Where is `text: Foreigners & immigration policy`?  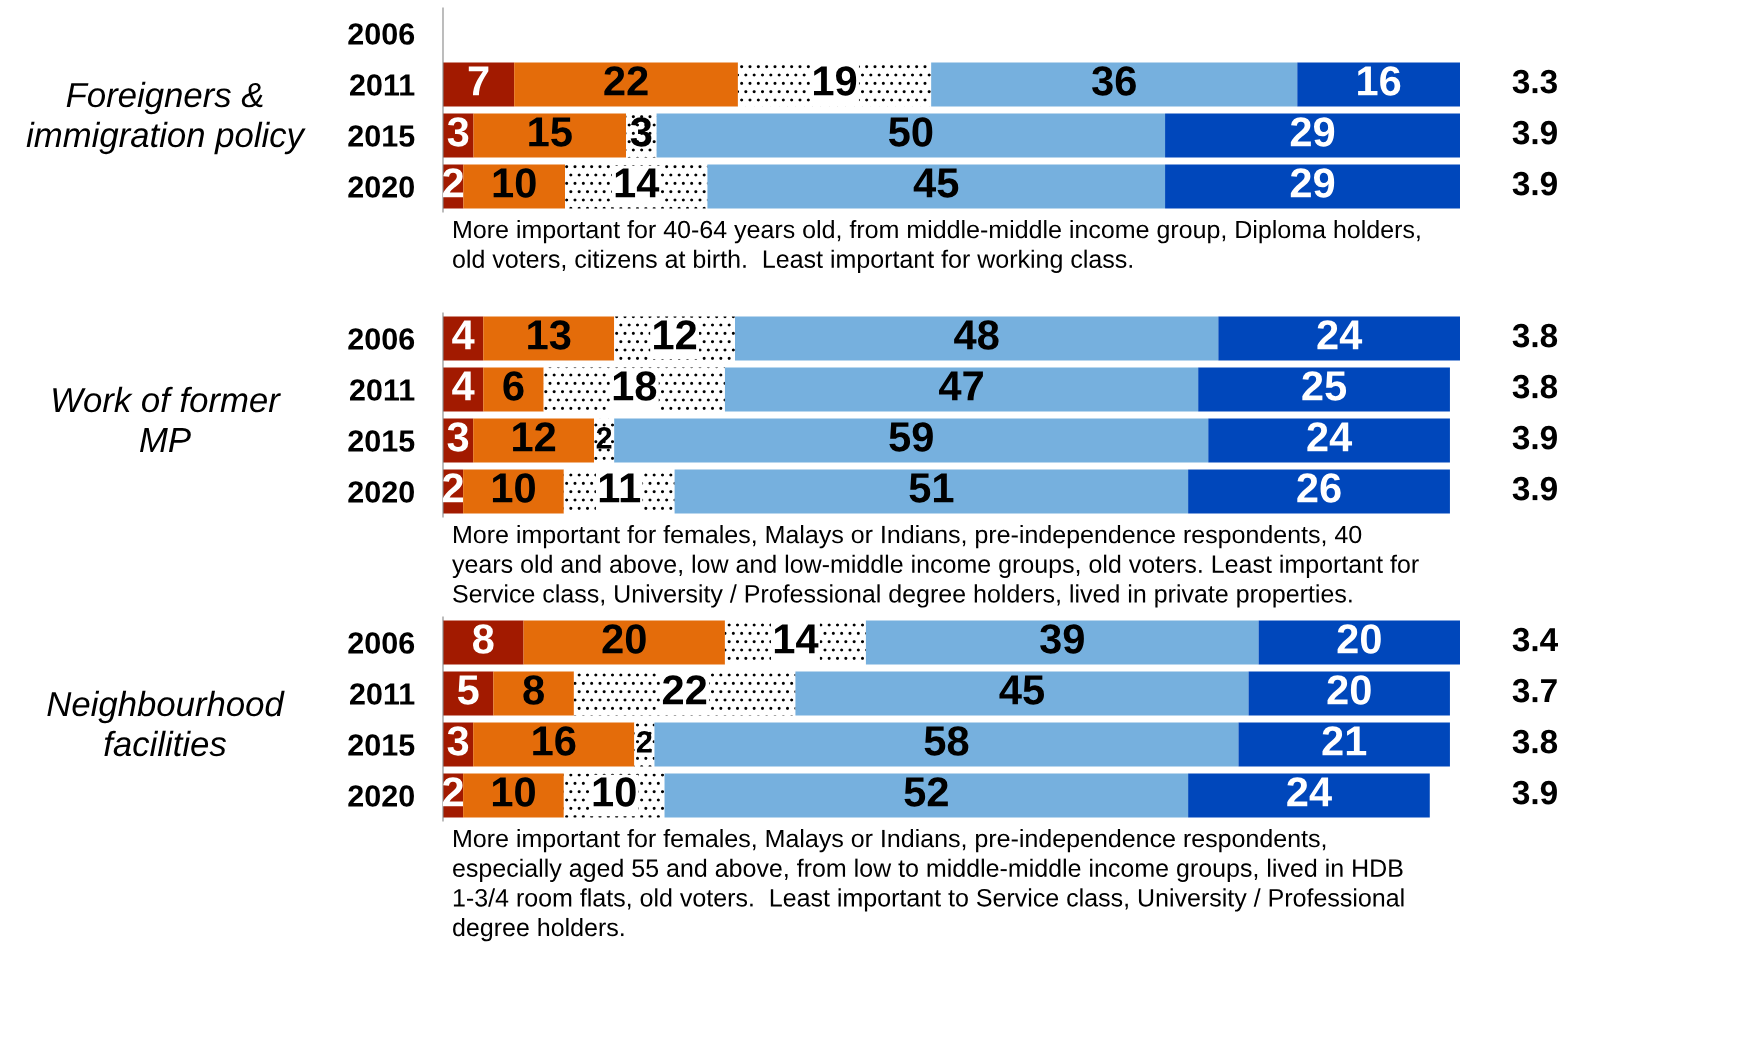 text: Foreigners & immigration policy is located at coordinates (166, 118).